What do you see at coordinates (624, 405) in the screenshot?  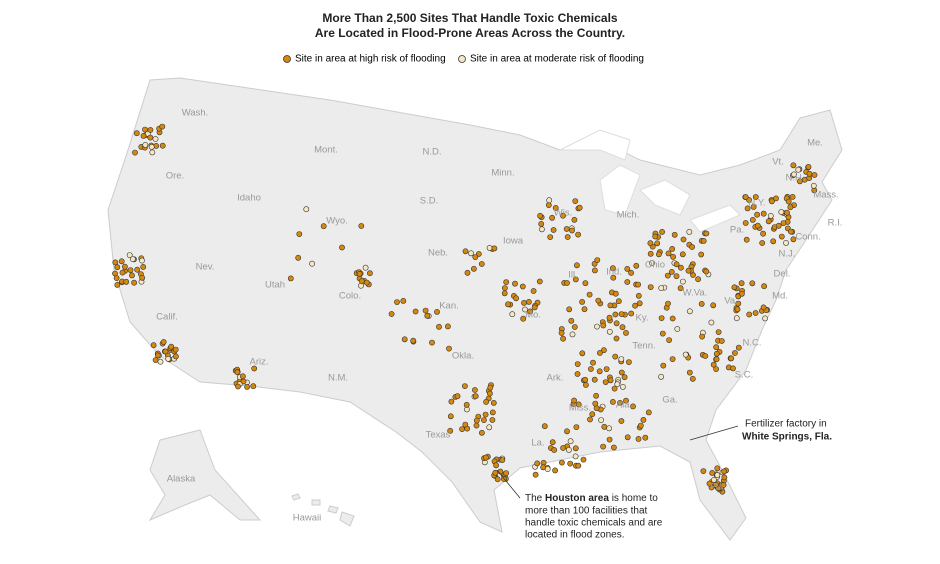 I see `state-label: Ala.` at bounding box center [624, 405].